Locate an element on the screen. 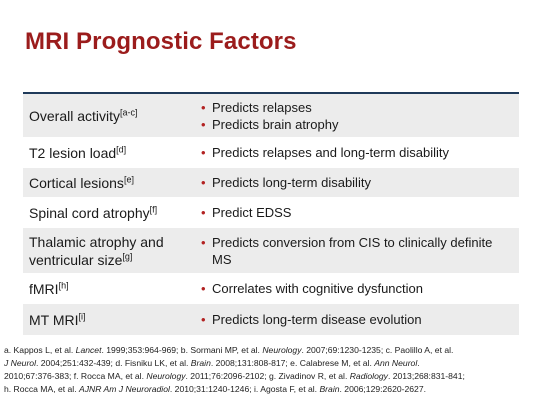 This screenshot has height=405, width=540. description-cell: Correlates with cognitive dysfunction is located at coordinates (357, 288).